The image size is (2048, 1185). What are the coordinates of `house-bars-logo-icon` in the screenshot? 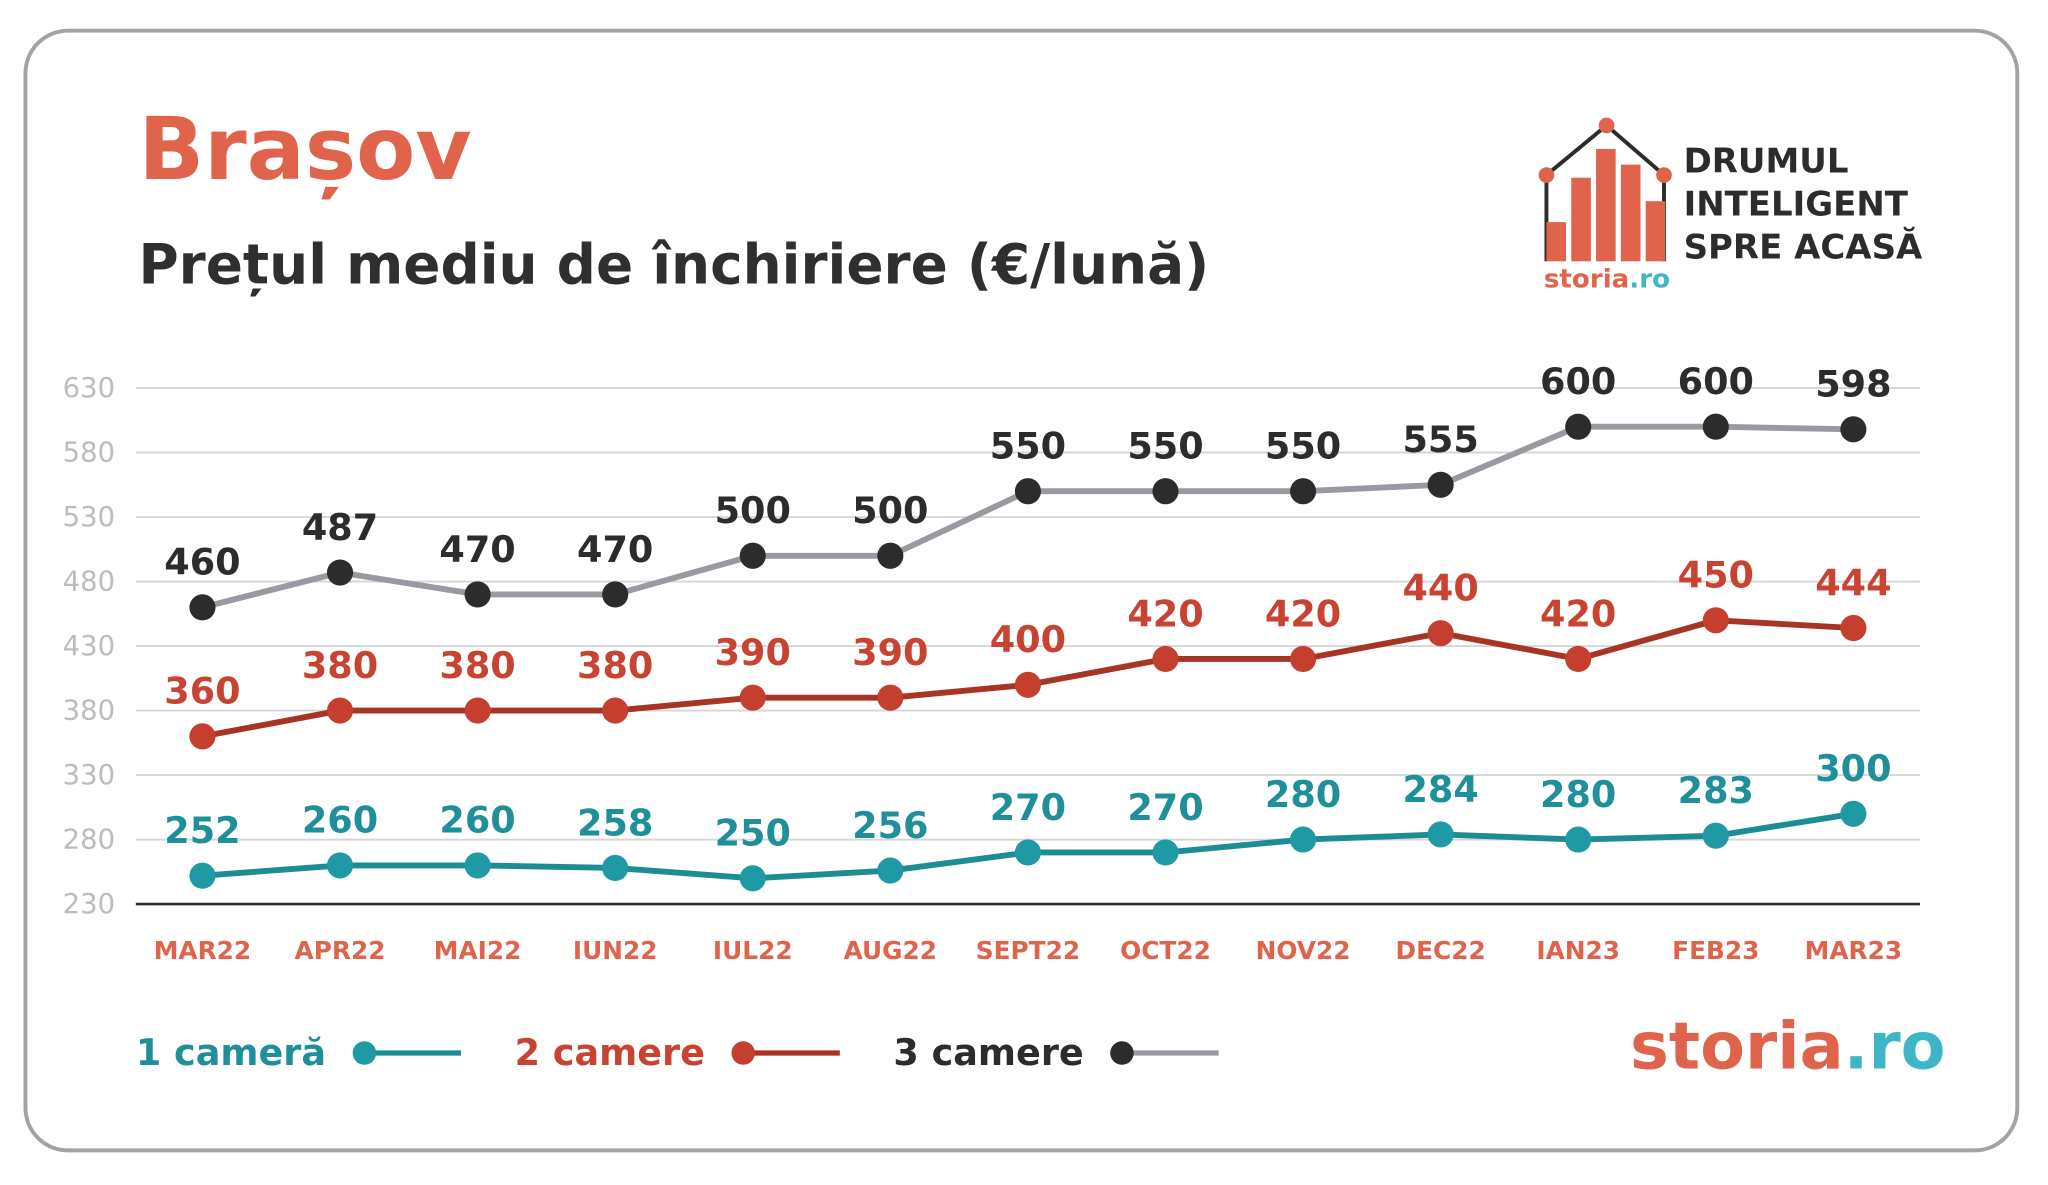 It's located at (1605, 189).